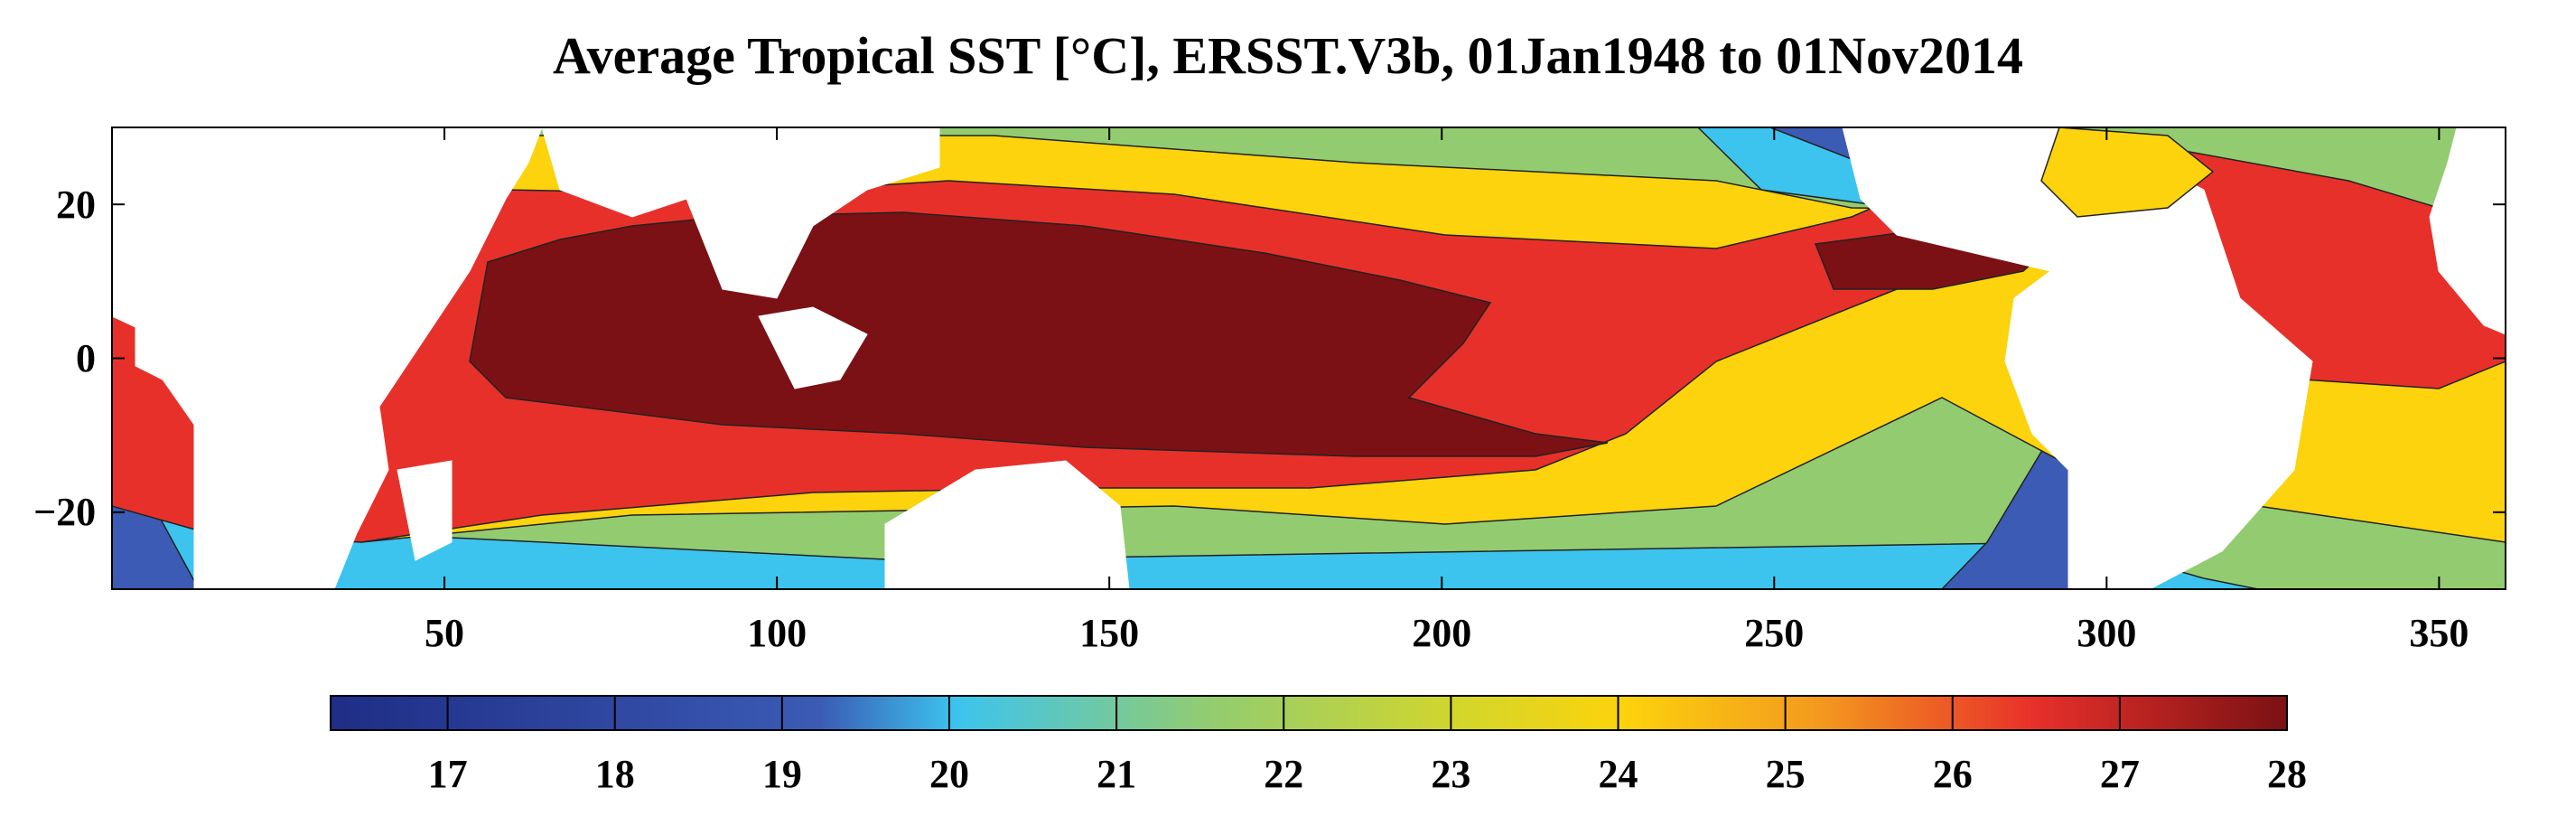 This screenshot has height=816, width=2576. Describe the element at coordinates (2119, 773) in the screenshot. I see `colorbar-tick-label: 27` at that location.